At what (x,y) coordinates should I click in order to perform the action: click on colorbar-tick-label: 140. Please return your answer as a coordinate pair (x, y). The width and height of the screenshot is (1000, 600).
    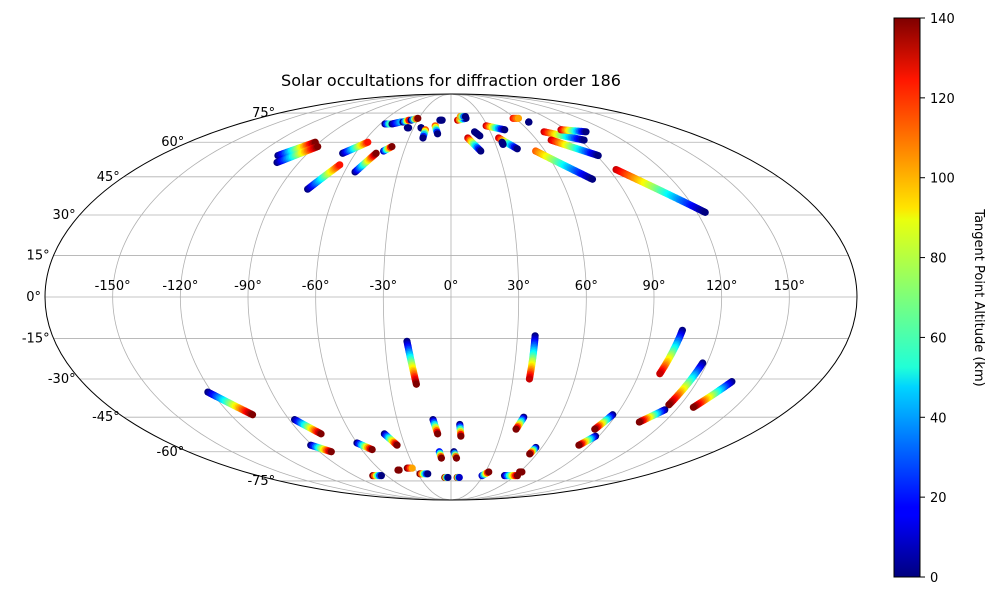
    Looking at the image, I should click on (942, 19).